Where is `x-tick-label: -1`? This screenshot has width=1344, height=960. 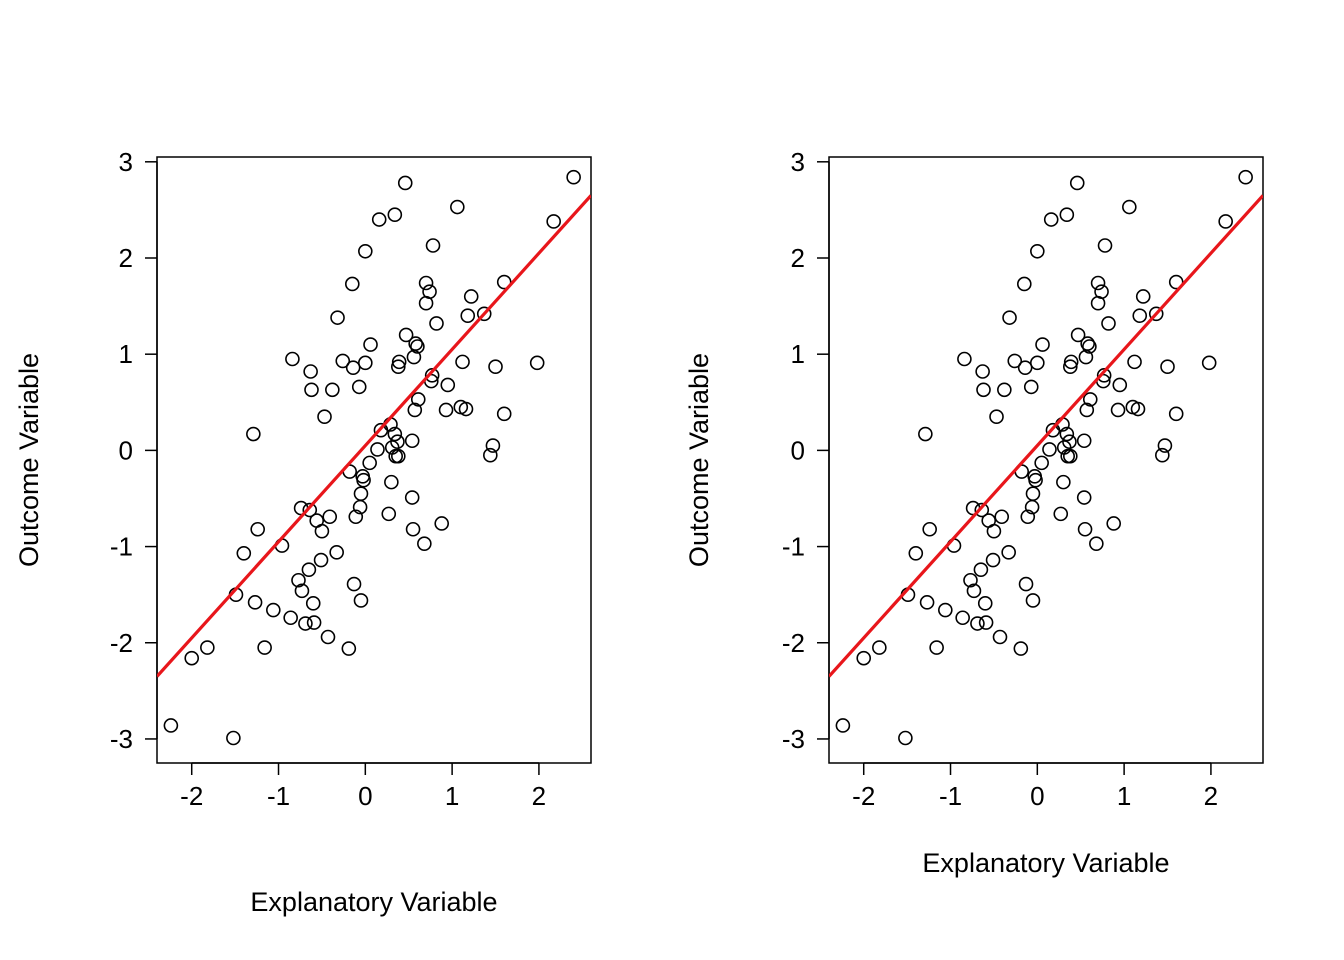
x-tick-label: -1 is located at coordinates (950, 796).